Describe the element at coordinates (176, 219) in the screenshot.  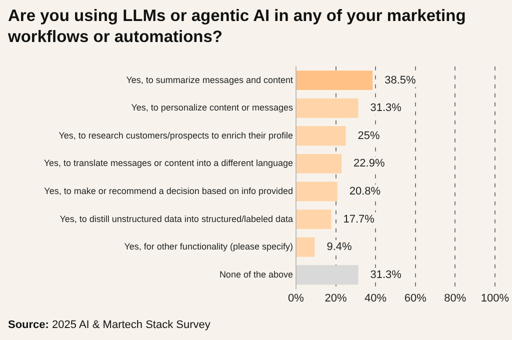
I see `y-tick-label: Yes, to distill unstructured data into structured/labeled data` at that location.